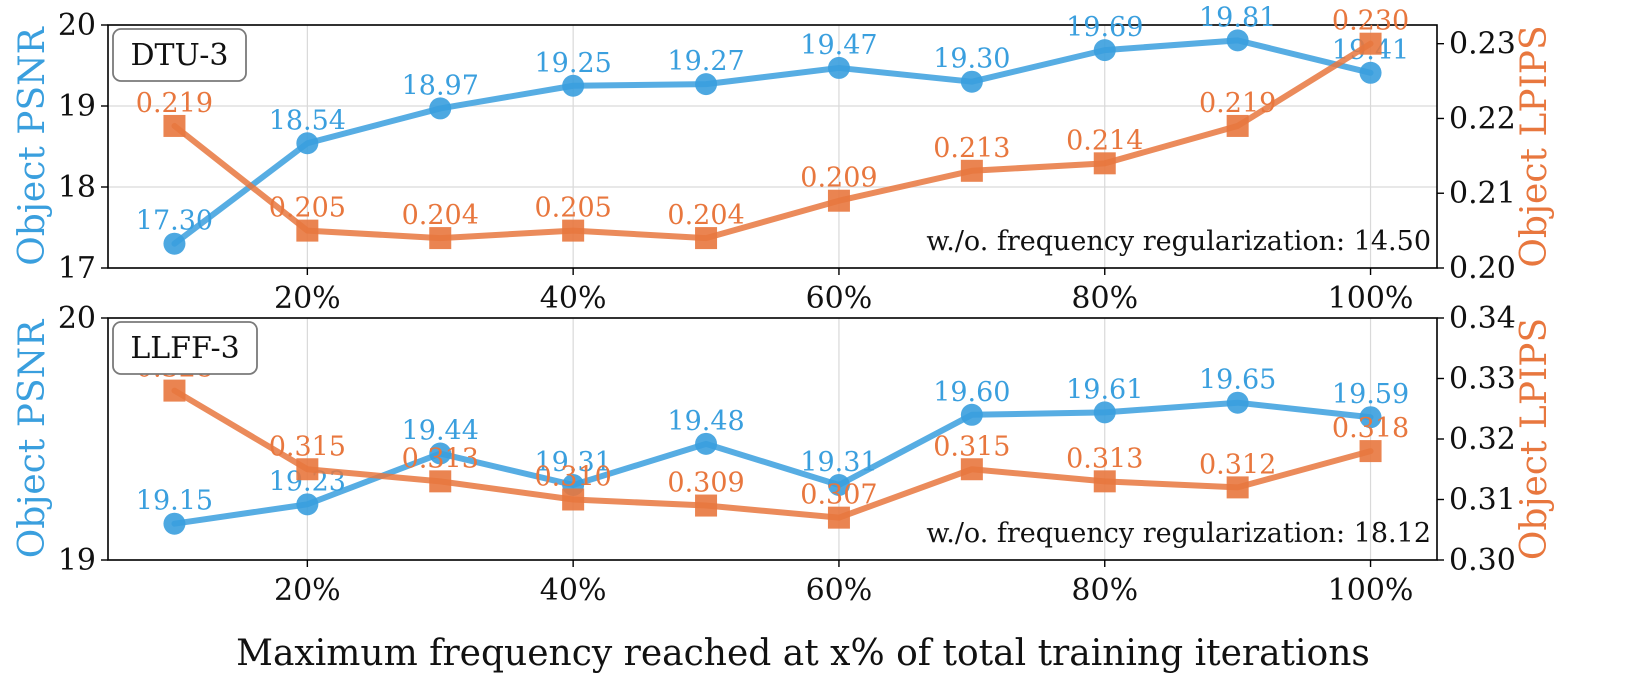 The image size is (1634, 683). I want to click on psnr-data-label: 19.60, so click(971, 392).